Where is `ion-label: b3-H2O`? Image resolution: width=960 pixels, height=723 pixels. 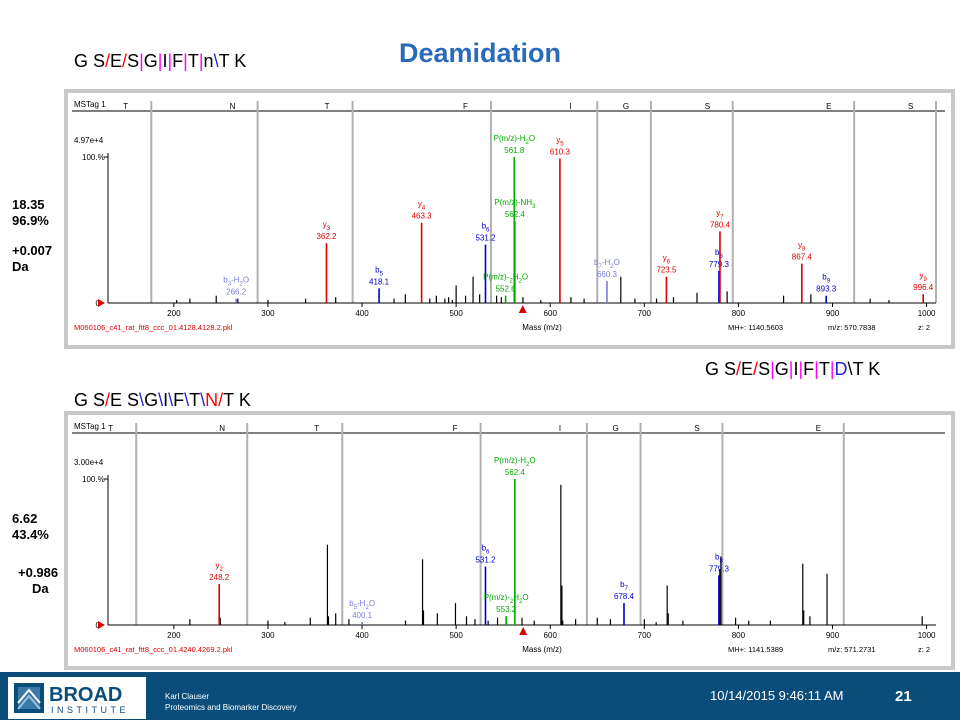 ion-label: b3-H2O is located at coordinates (236, 282).